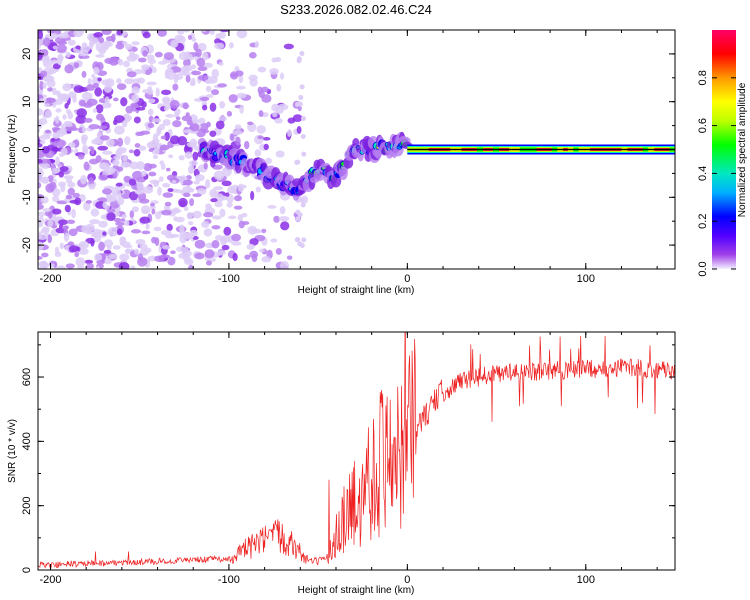  I want to click on spectrogram-ytick-label: -20, so click(27, 245).